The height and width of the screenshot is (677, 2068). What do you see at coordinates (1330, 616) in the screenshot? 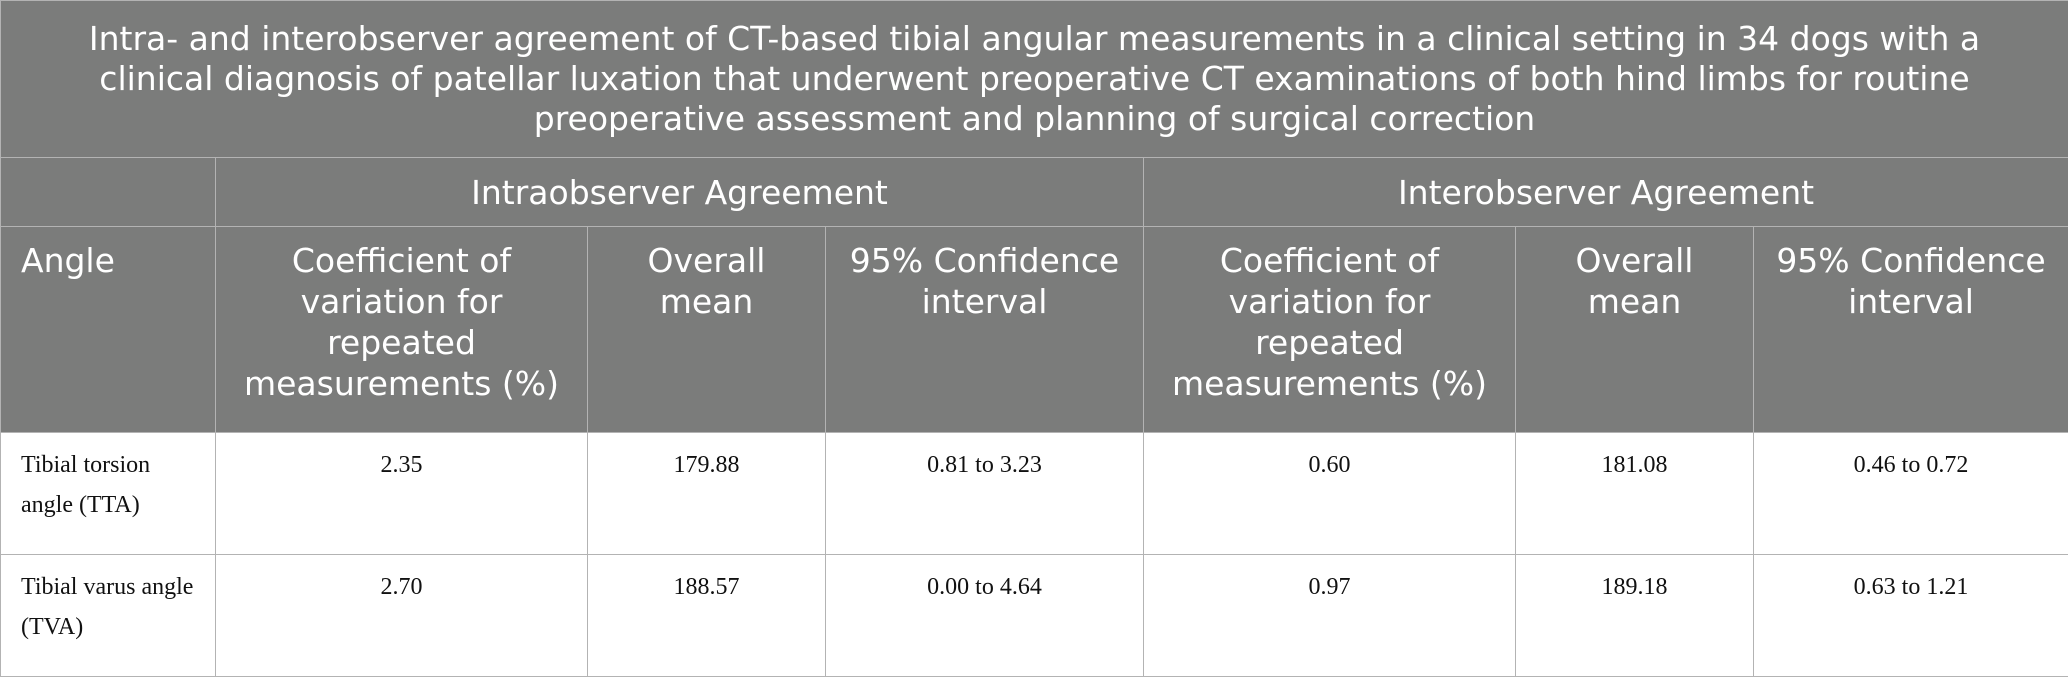
I see `cell-inter-cv: 0.97` at bounding box center [1330, 616].